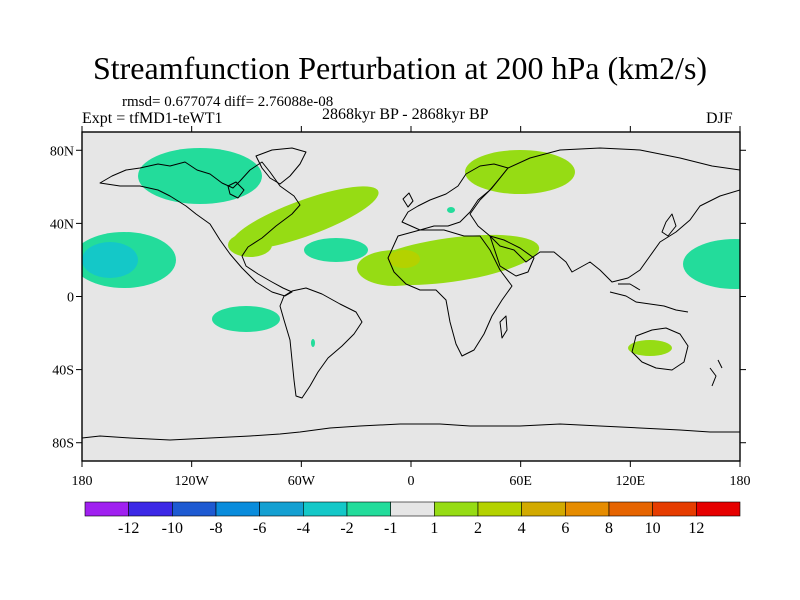 The image size is (800, 600). I want to click on x-tick-label: 120W, so click(192, 481).